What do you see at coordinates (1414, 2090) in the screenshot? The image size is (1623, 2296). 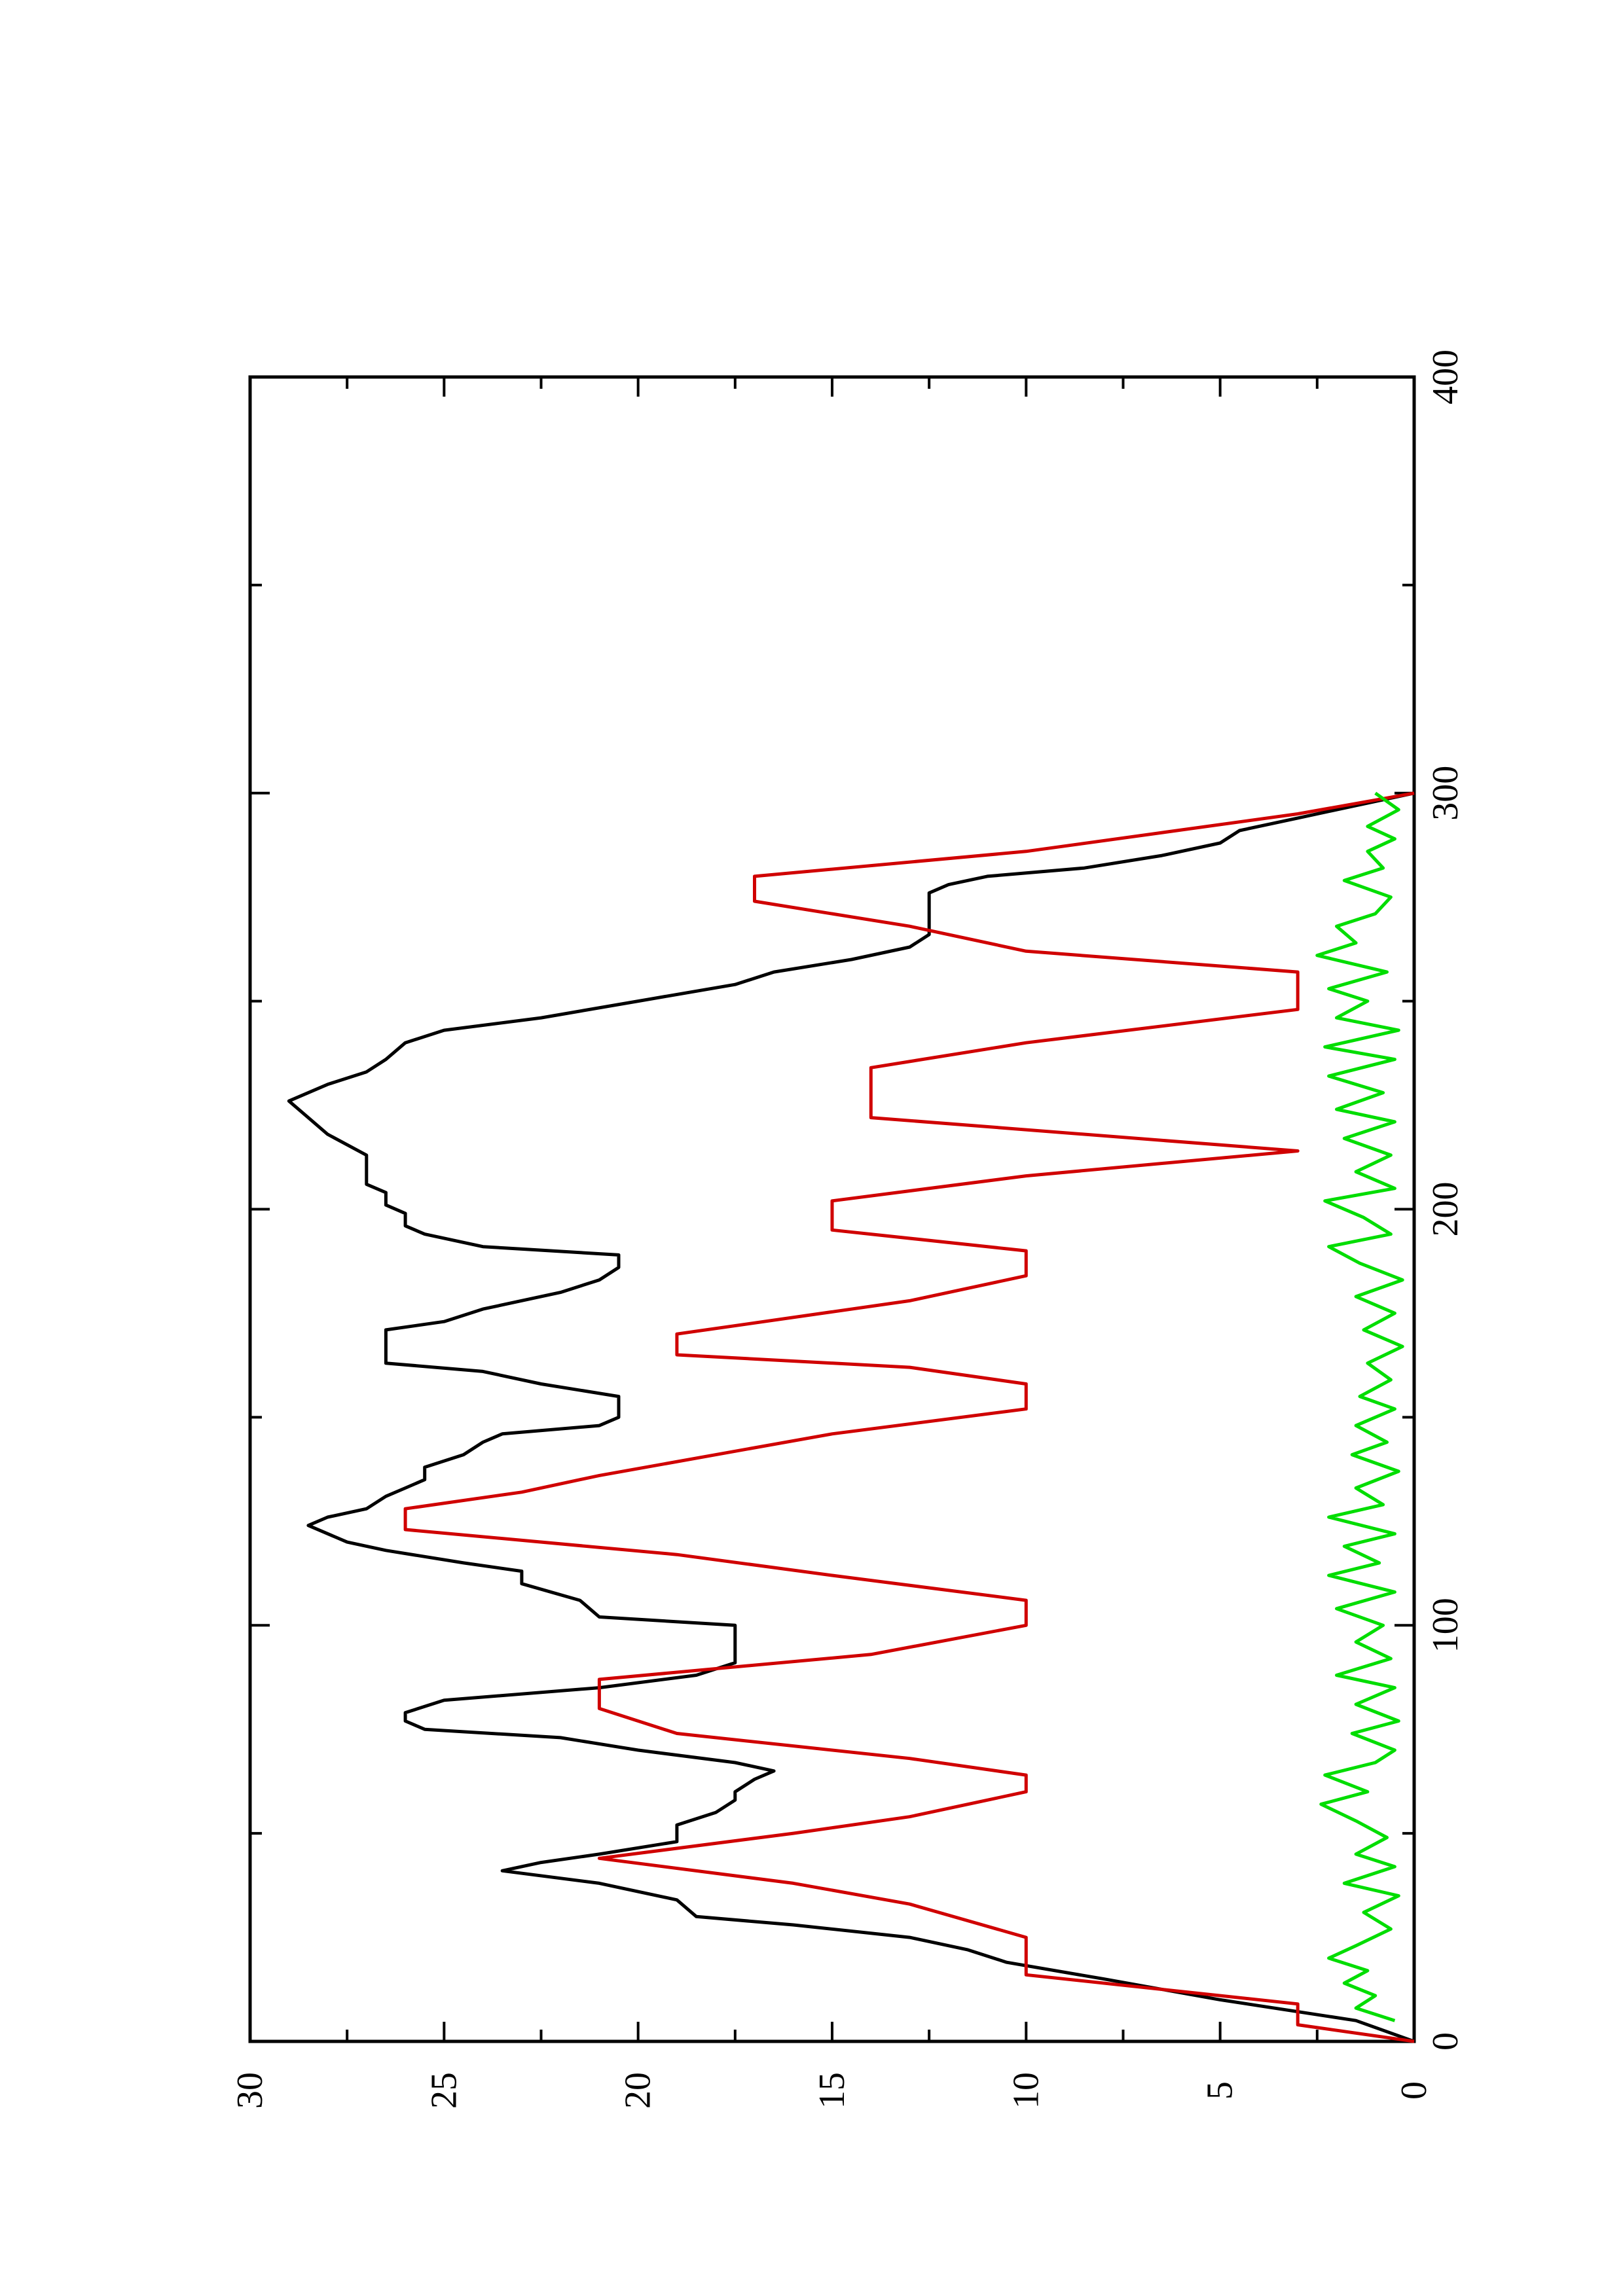 I see `y-tick-label: 0` at bounding box center [1414, 2090].